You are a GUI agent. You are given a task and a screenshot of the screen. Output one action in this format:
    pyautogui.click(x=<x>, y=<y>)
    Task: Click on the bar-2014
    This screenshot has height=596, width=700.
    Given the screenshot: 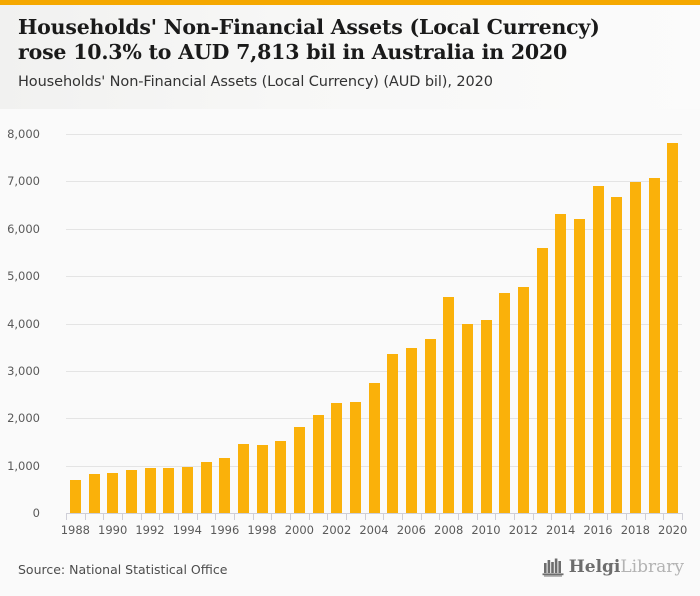 What is the action you would take?
    pyautogui.click(x=561, y=363)
    